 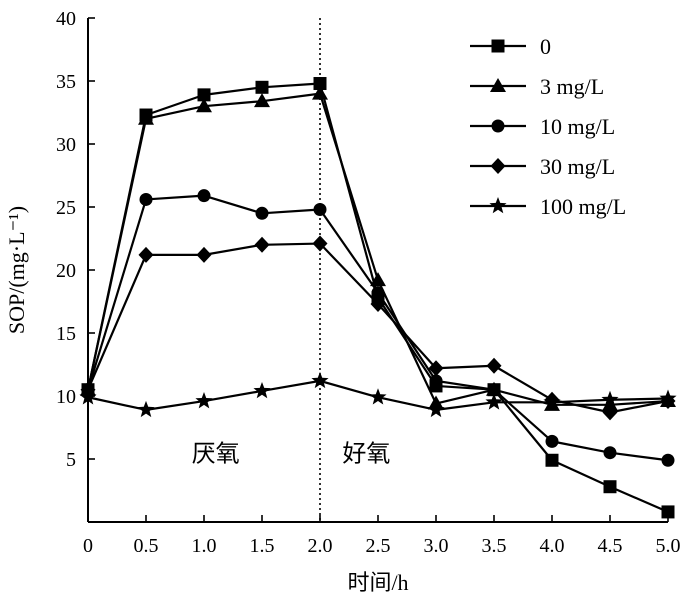 What do you see at coordinates (71, 460) in the screenshot?
I see `y-tick-label: 5` at bounding box center [71, 460].